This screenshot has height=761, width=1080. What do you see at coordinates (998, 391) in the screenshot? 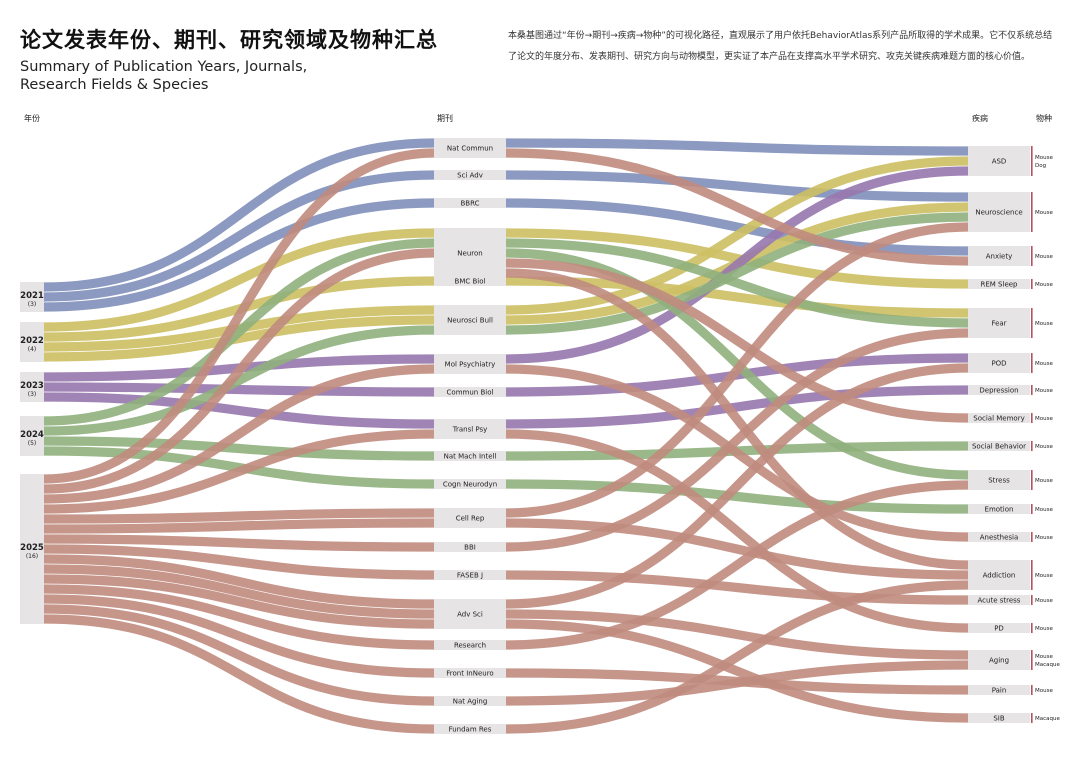
I see `disease-label: Depression` at bounding box center [998, 391].